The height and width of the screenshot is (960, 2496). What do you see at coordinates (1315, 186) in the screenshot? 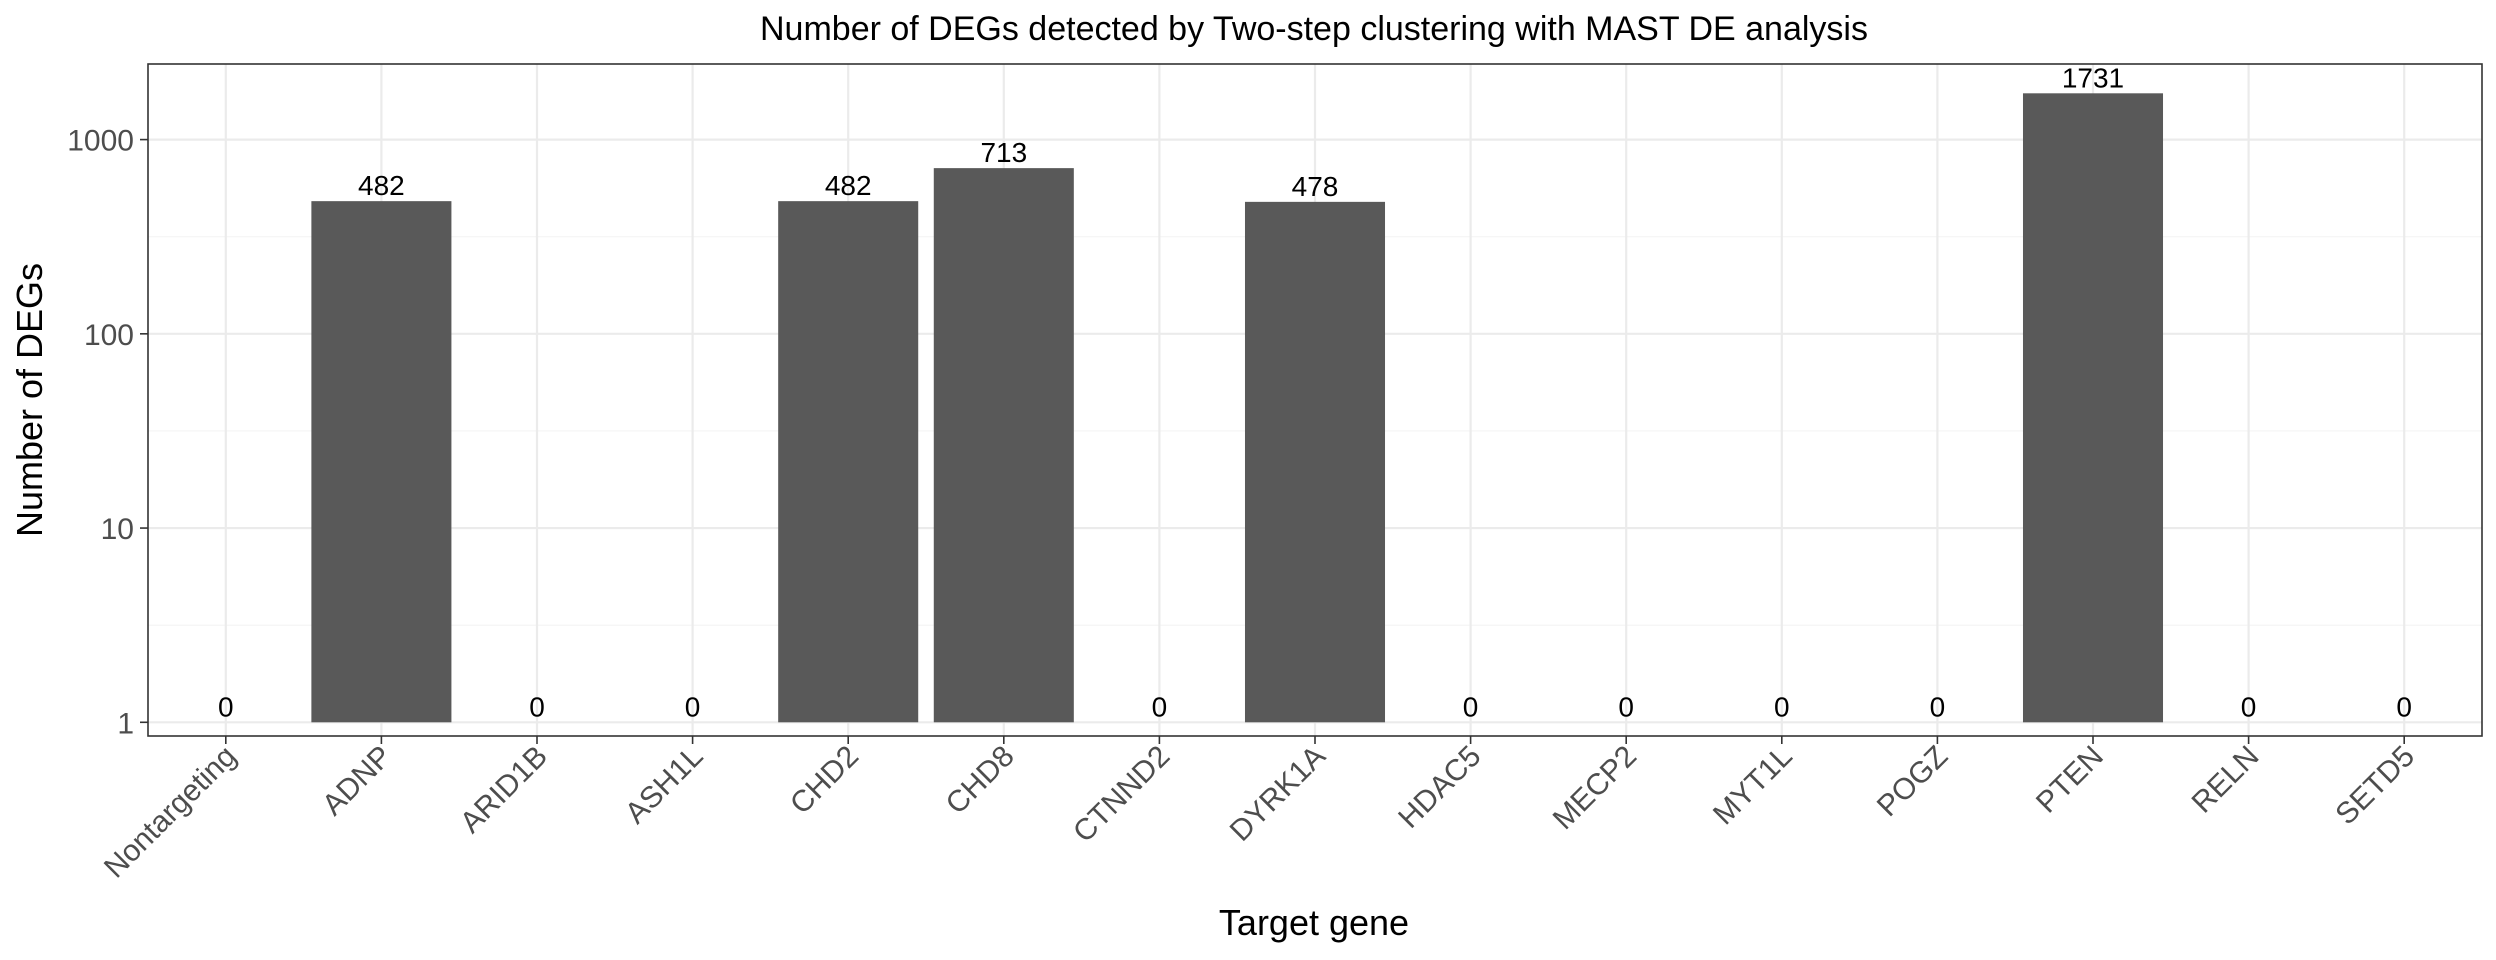
I see `bar-value-label: 478` at bounding box center [1315, 186].